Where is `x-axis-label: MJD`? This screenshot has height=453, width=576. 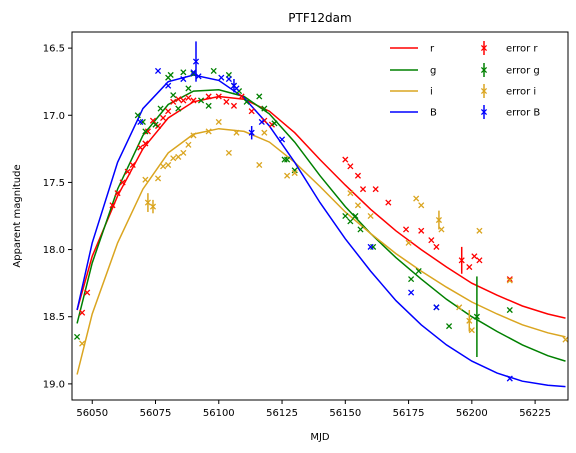
x-axis-label: MJD is located at coordinates (320, 437).